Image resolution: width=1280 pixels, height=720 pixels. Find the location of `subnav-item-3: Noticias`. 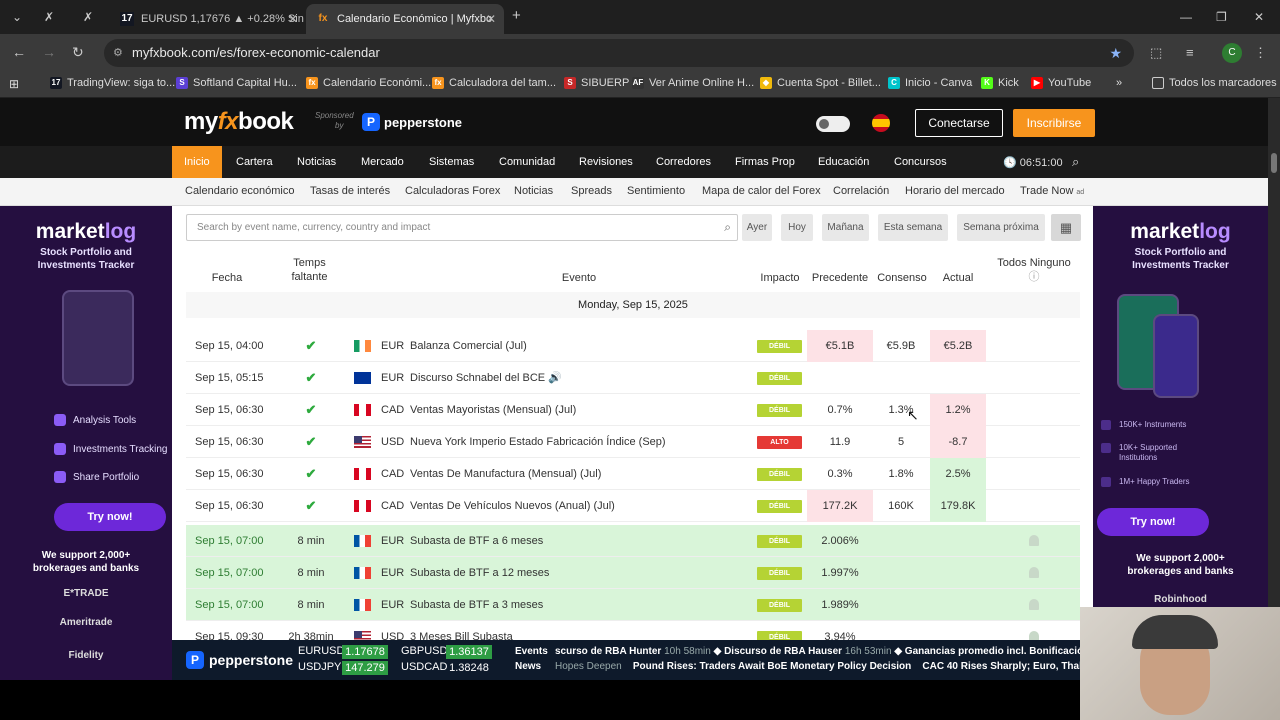

subnav-item-3: Noticias is located at coordinates (533, 191).